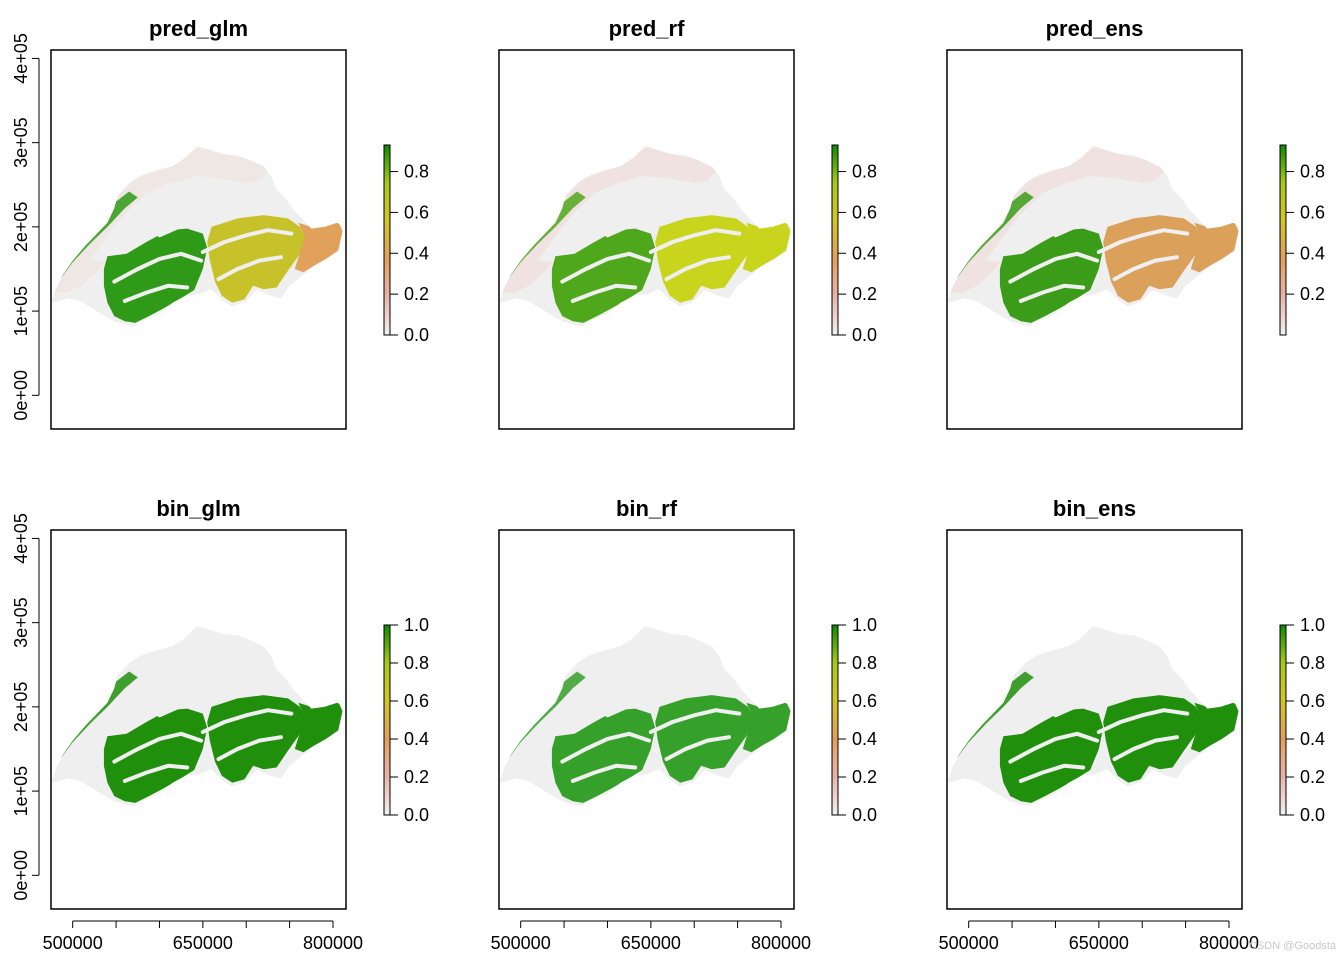 This screenshot has height=960, width=1344. I want to click on panel-pred-ens: pred_ens 0.2 0.4 0.6 0.8, so click(1135, 223).